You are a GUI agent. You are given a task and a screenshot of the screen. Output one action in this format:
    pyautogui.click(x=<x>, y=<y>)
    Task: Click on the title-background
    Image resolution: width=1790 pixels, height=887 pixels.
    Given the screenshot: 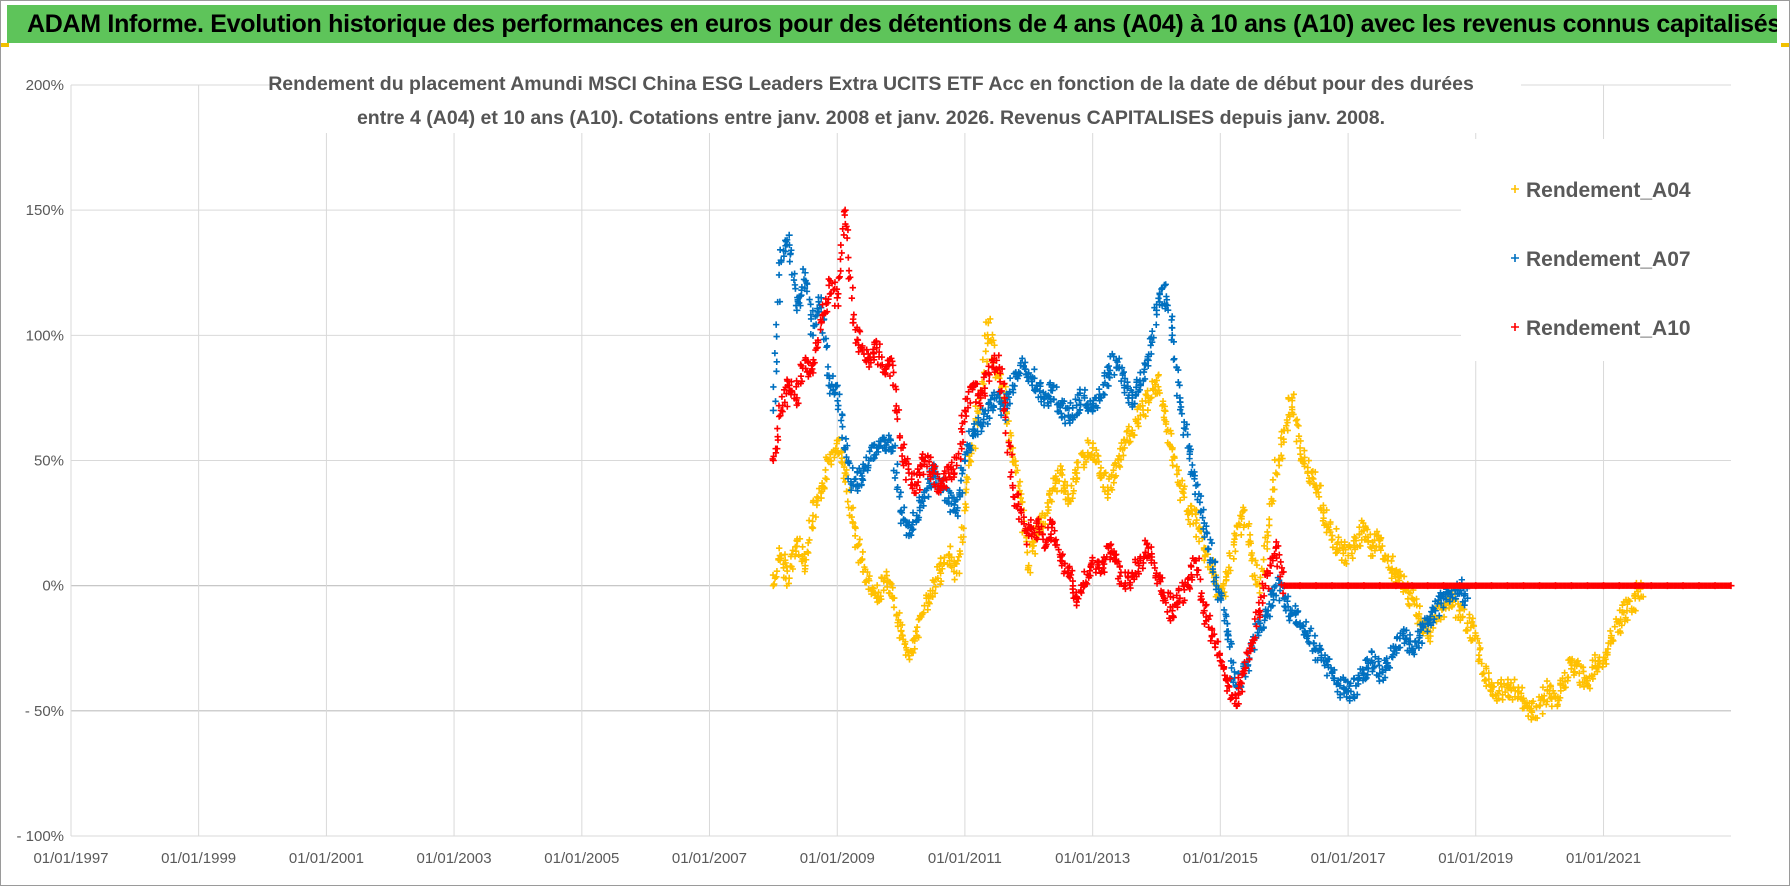 What is the action you would take?
    pyautogui.click(x=896, y=100)
    